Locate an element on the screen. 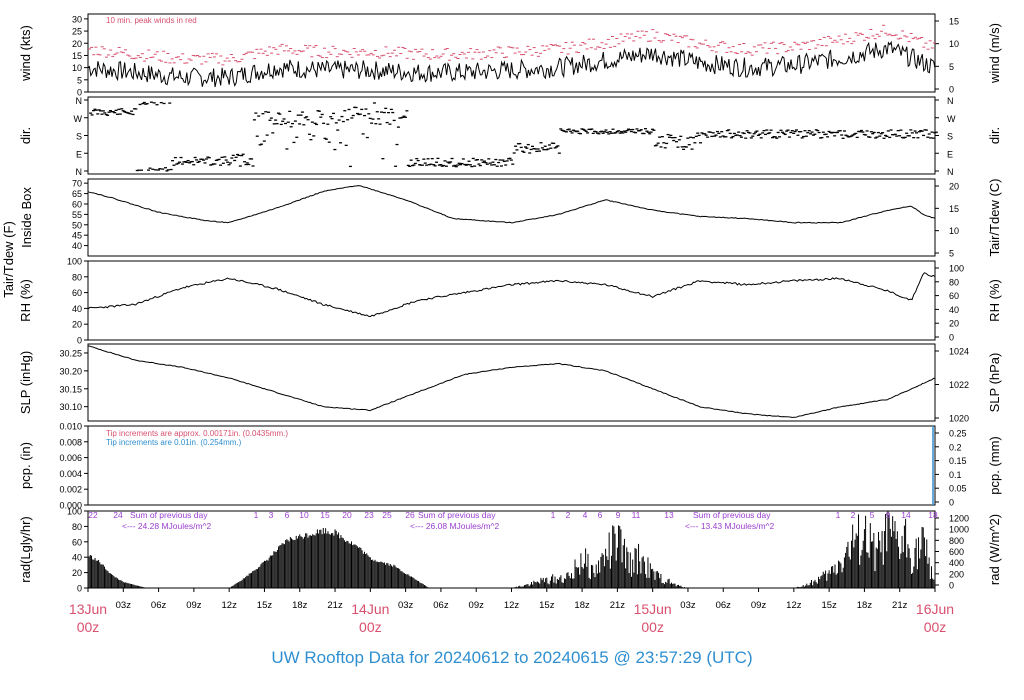  y-label-left-1: dir. is located at coordinates (25, 135).